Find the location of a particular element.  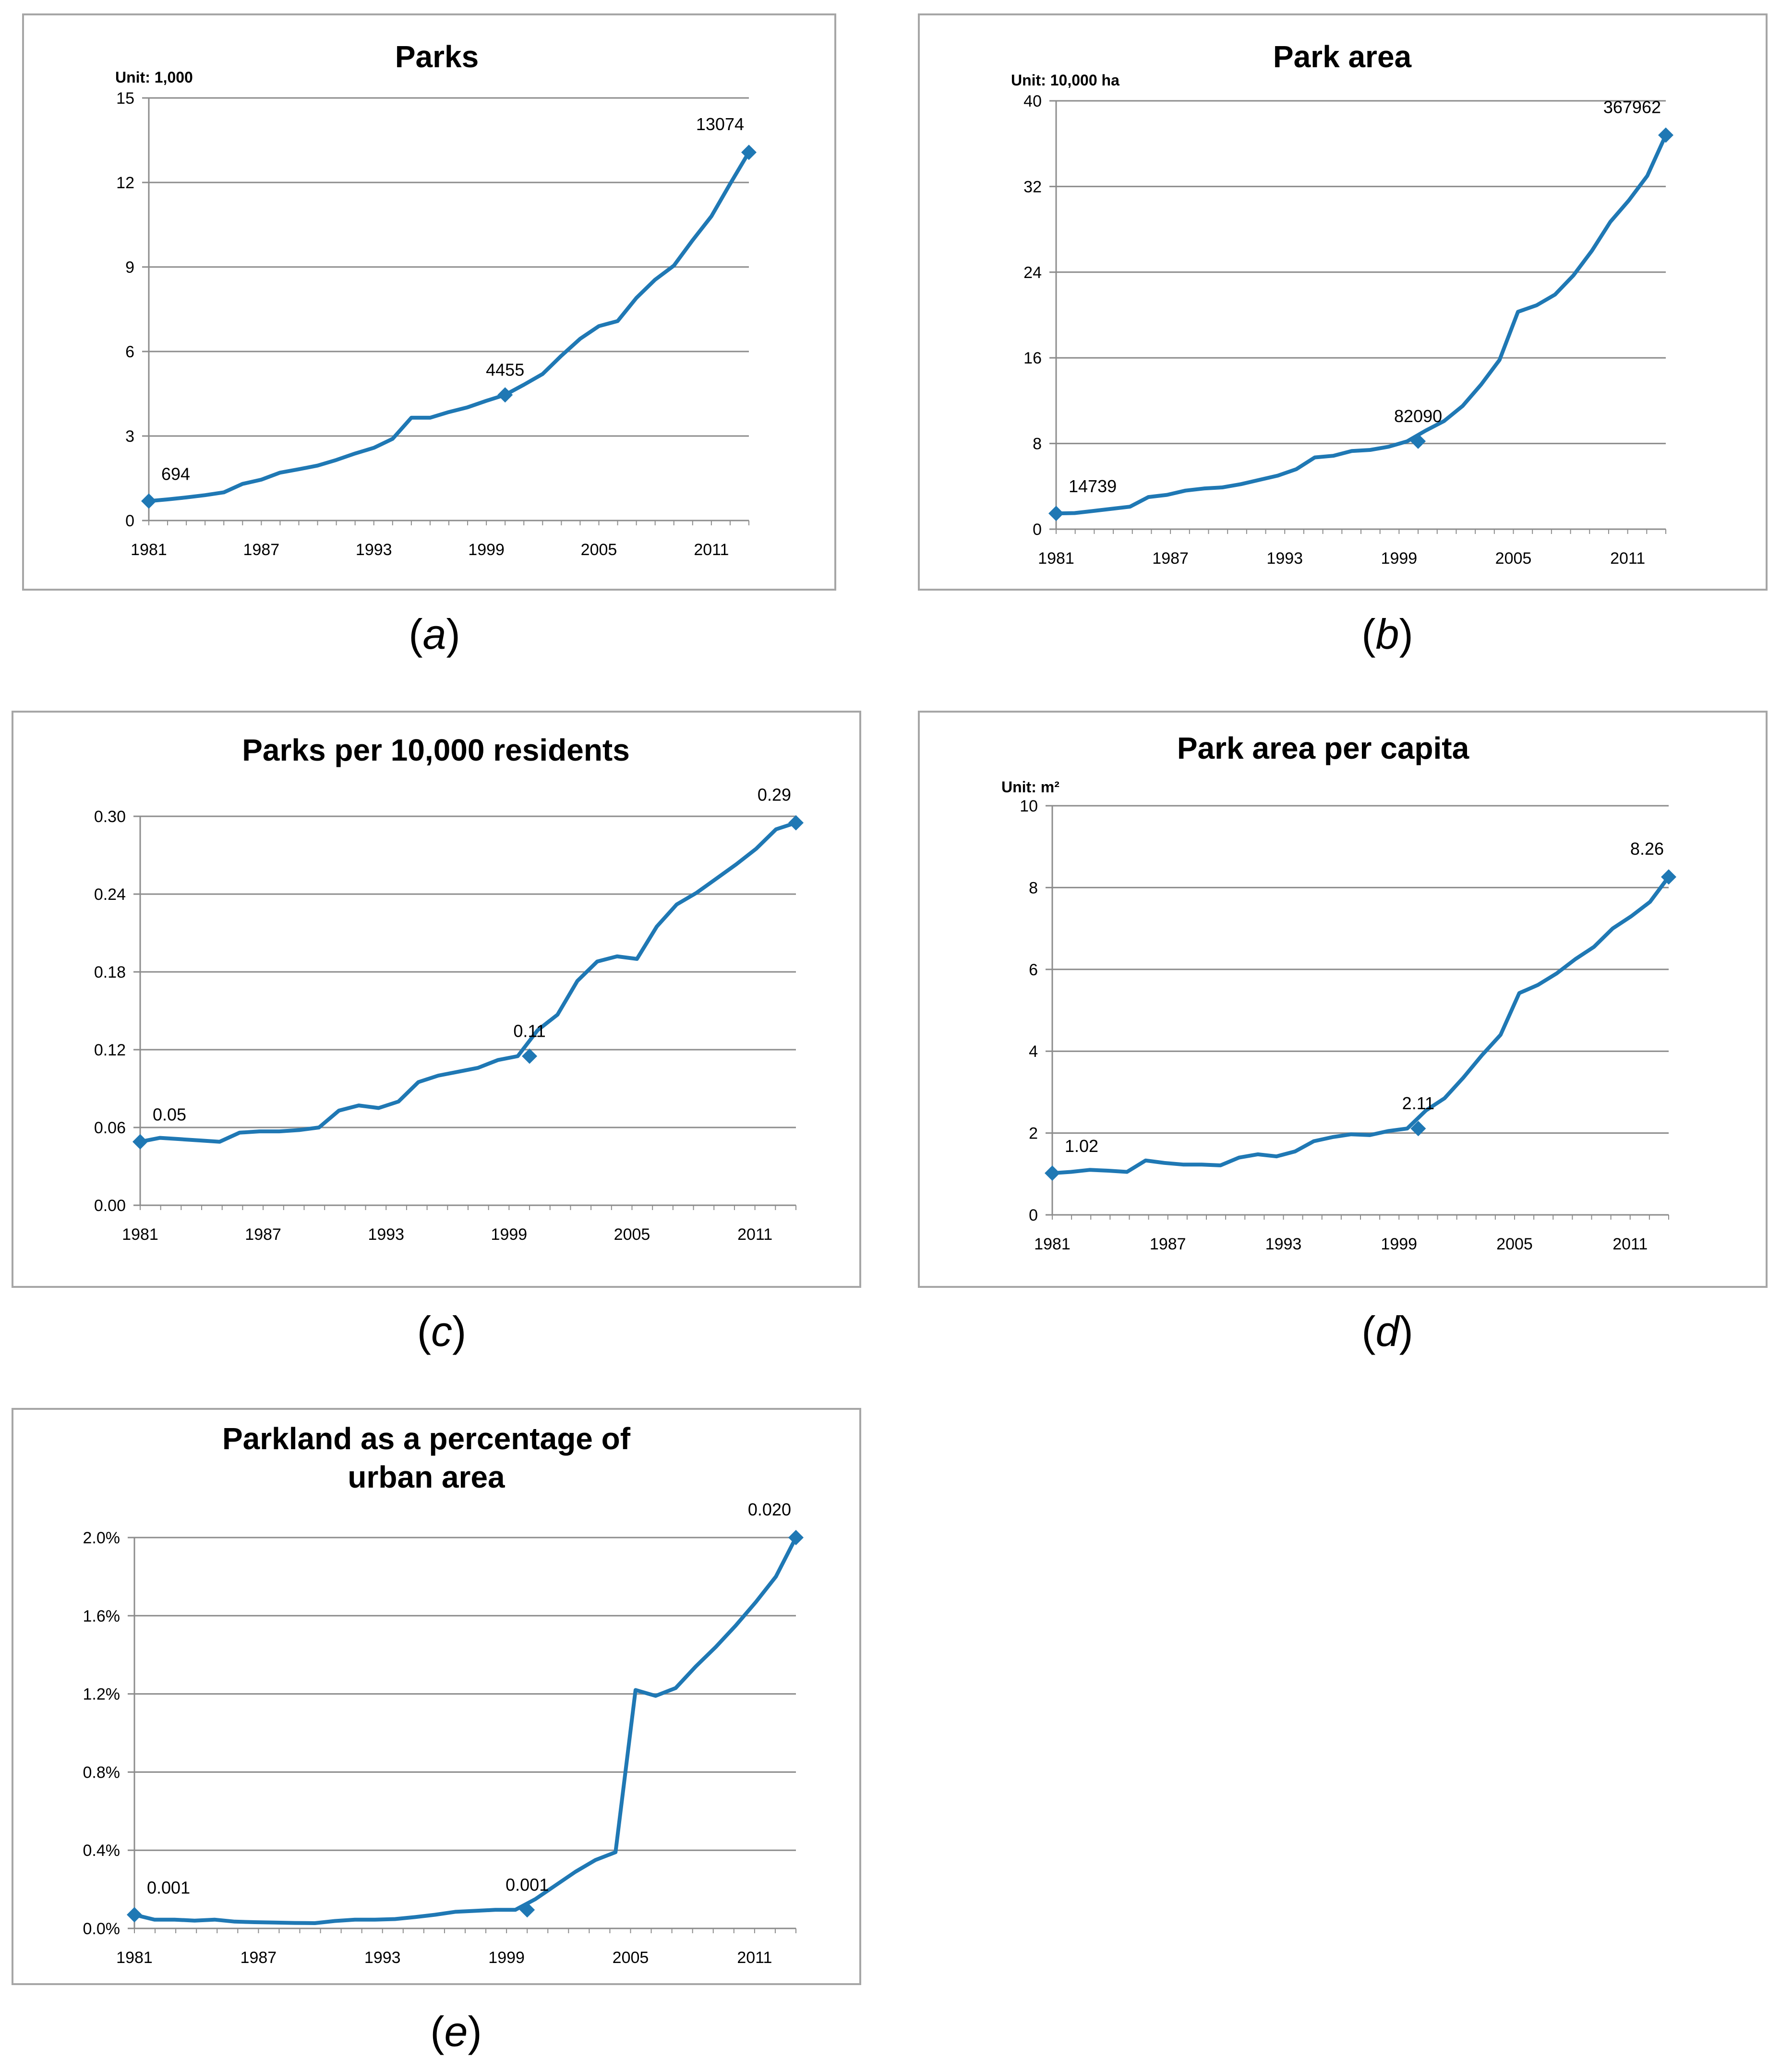

data-label: 82090 is located at coordinates (1418, 416).